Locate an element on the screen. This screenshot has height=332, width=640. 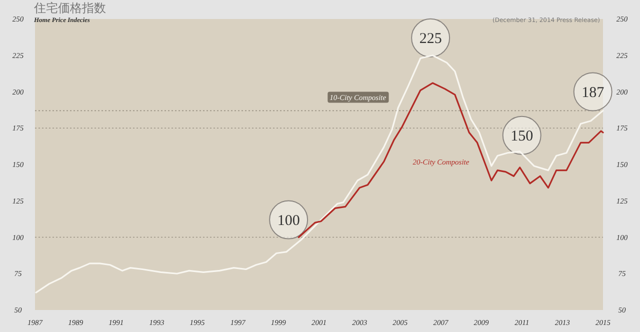
annotation: 100 is located at coordinates (288, 220).